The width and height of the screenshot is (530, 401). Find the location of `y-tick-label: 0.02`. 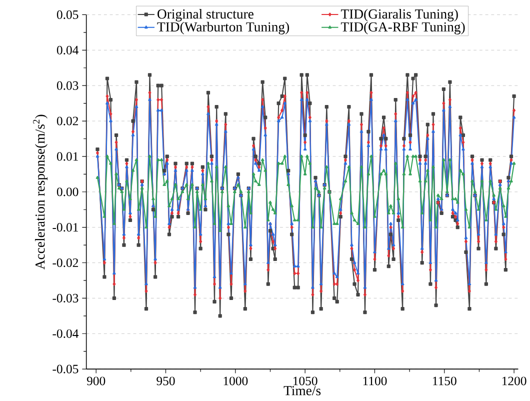

y-tick-label: 0.02 is located at coordinates (67, 121).